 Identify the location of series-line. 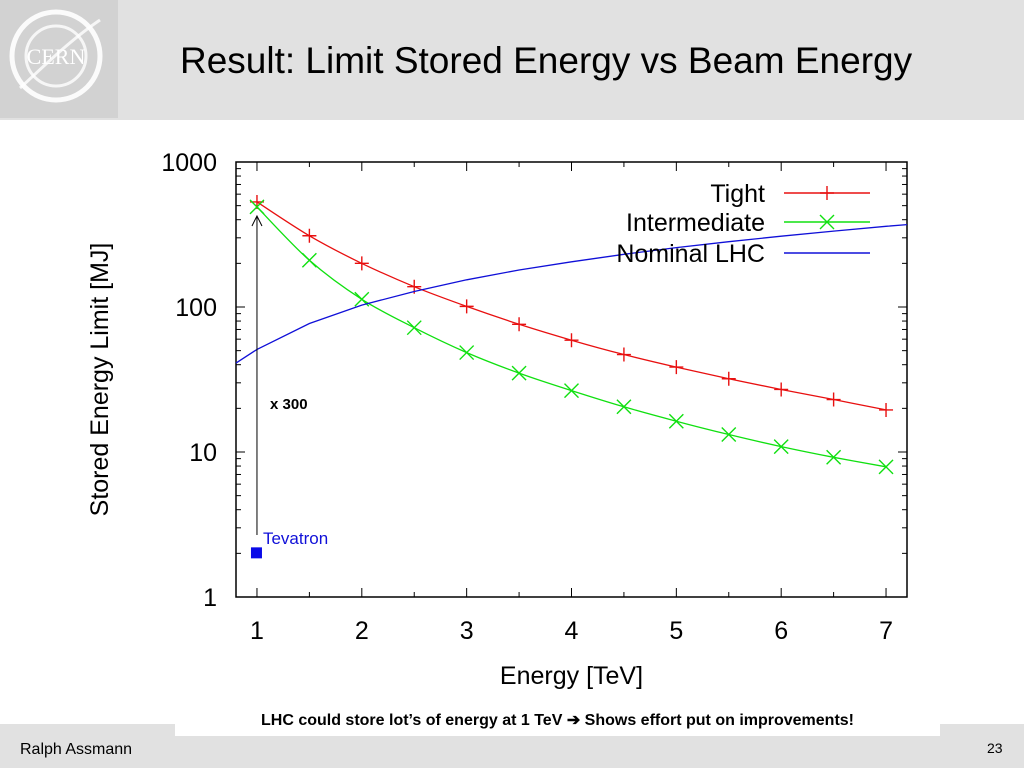
(571, 293).